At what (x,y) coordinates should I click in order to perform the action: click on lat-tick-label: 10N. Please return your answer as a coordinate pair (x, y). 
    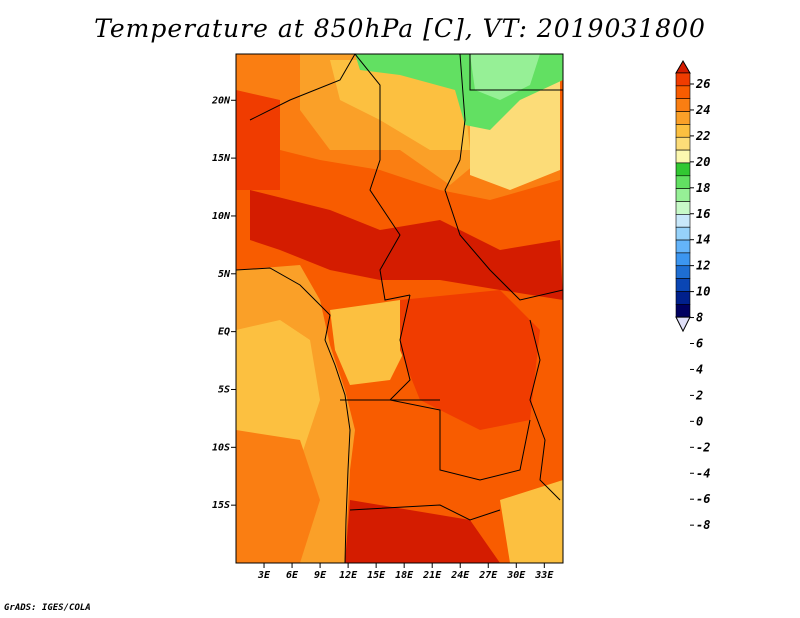
    Looking at the image, I should click on (221, 216).